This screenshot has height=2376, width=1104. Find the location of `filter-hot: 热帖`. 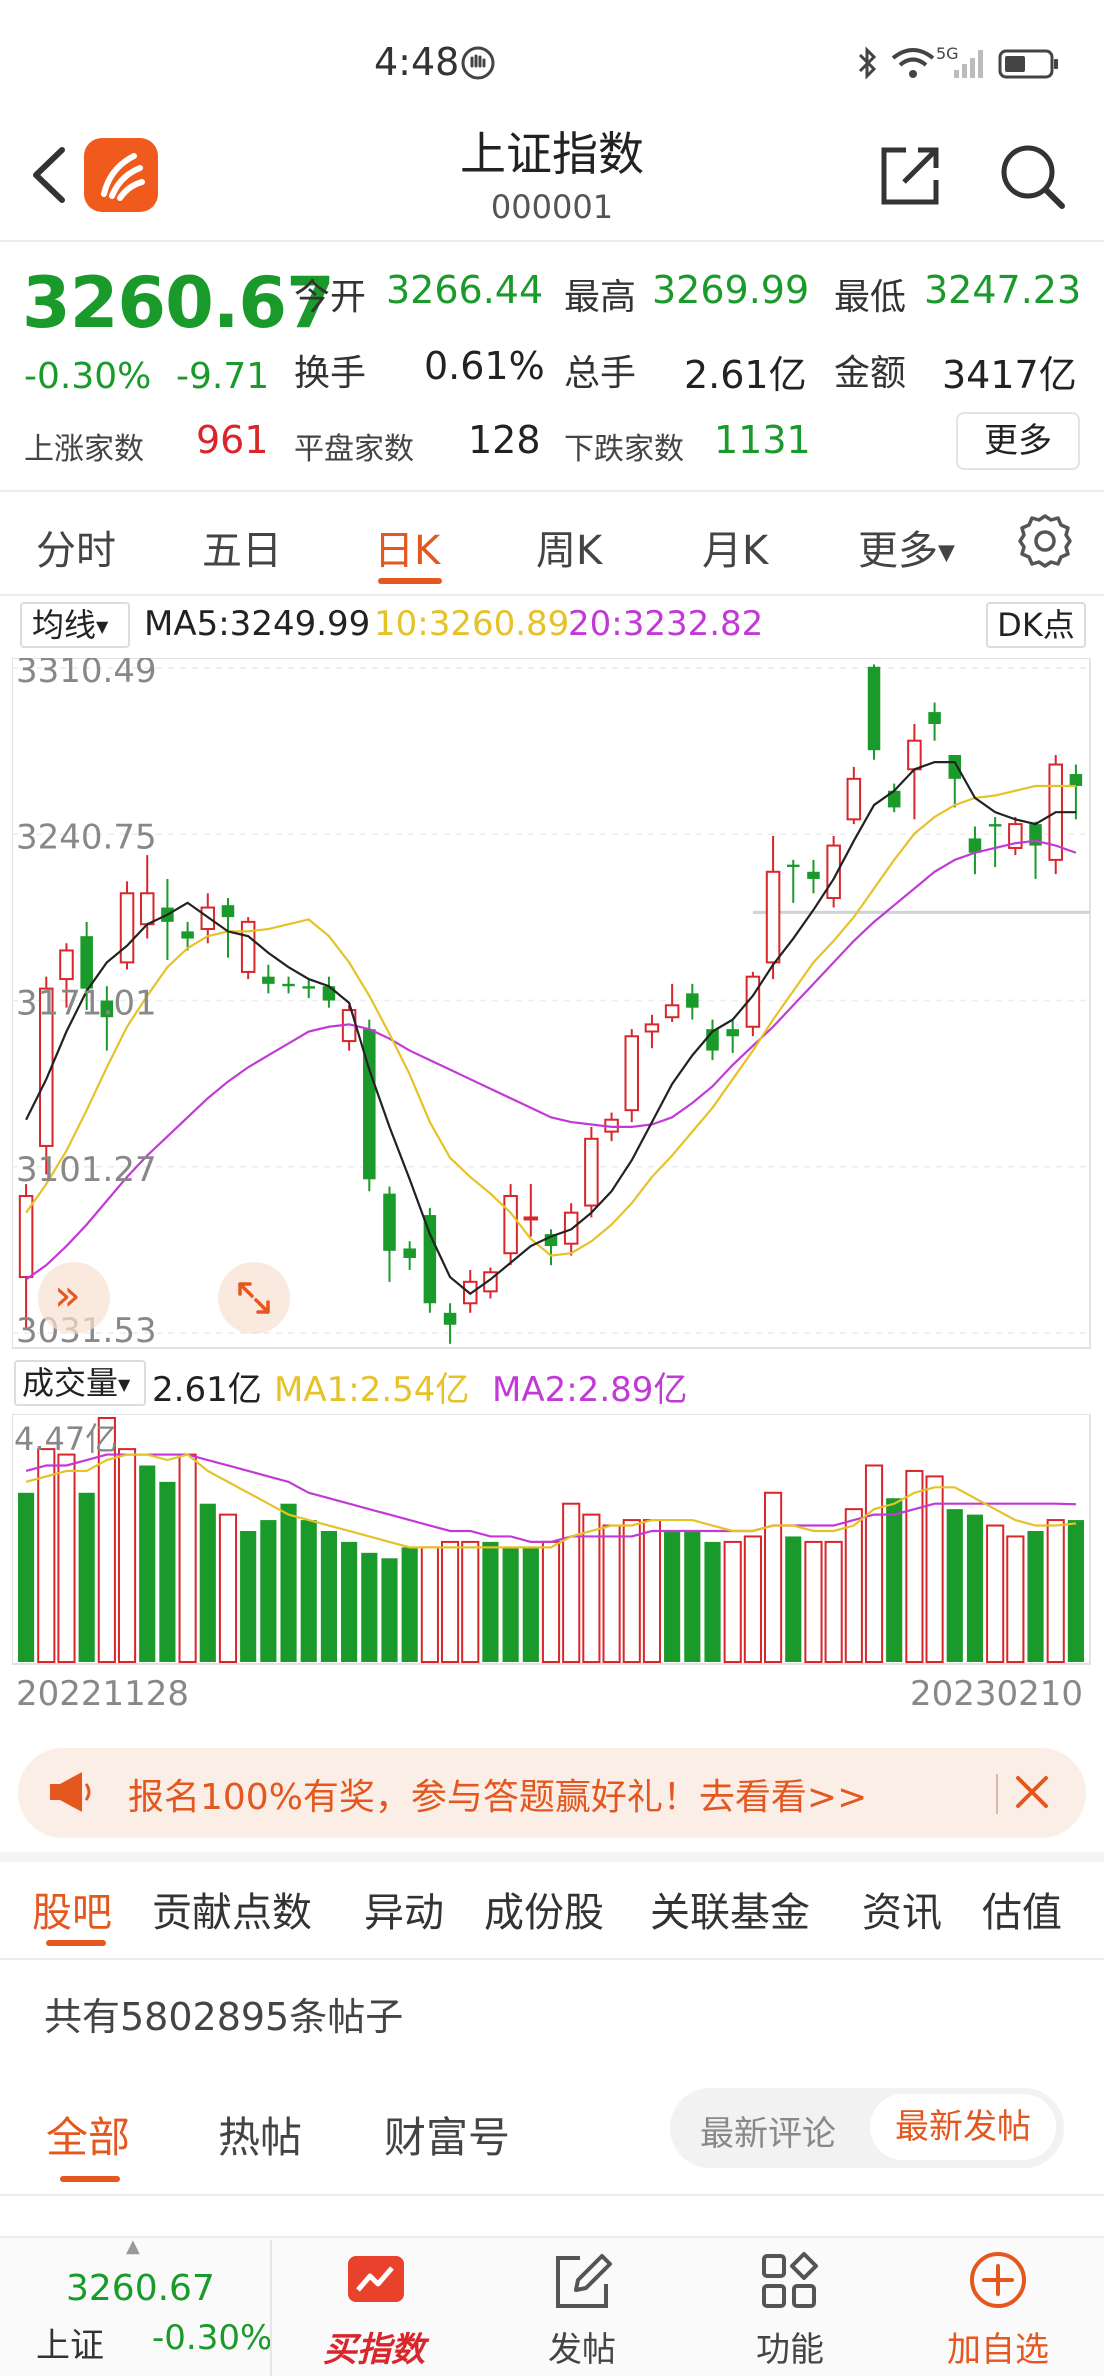

filter-hot: 热帖 is located at coordinates (260, 2137).